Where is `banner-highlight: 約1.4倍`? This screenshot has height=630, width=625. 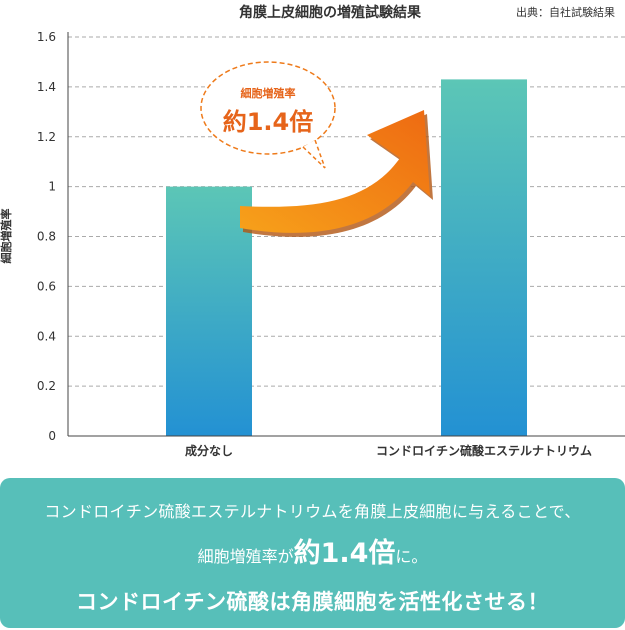
banner-highlight: 約1.4倍 is located at coordinates (344, 553).